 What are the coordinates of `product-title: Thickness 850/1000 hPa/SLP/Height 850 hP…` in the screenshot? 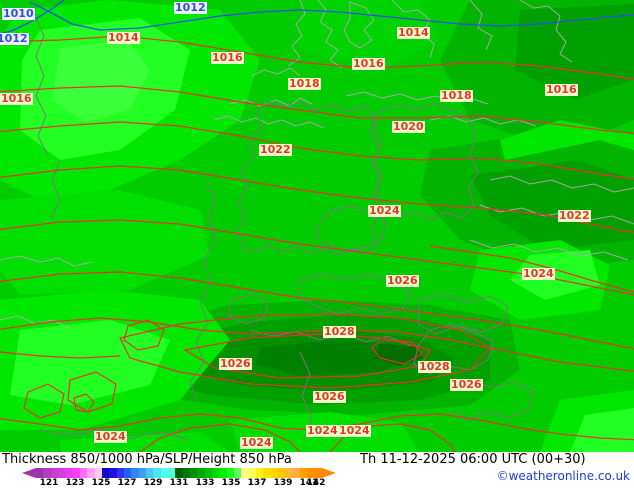 It's located at (147, 459).